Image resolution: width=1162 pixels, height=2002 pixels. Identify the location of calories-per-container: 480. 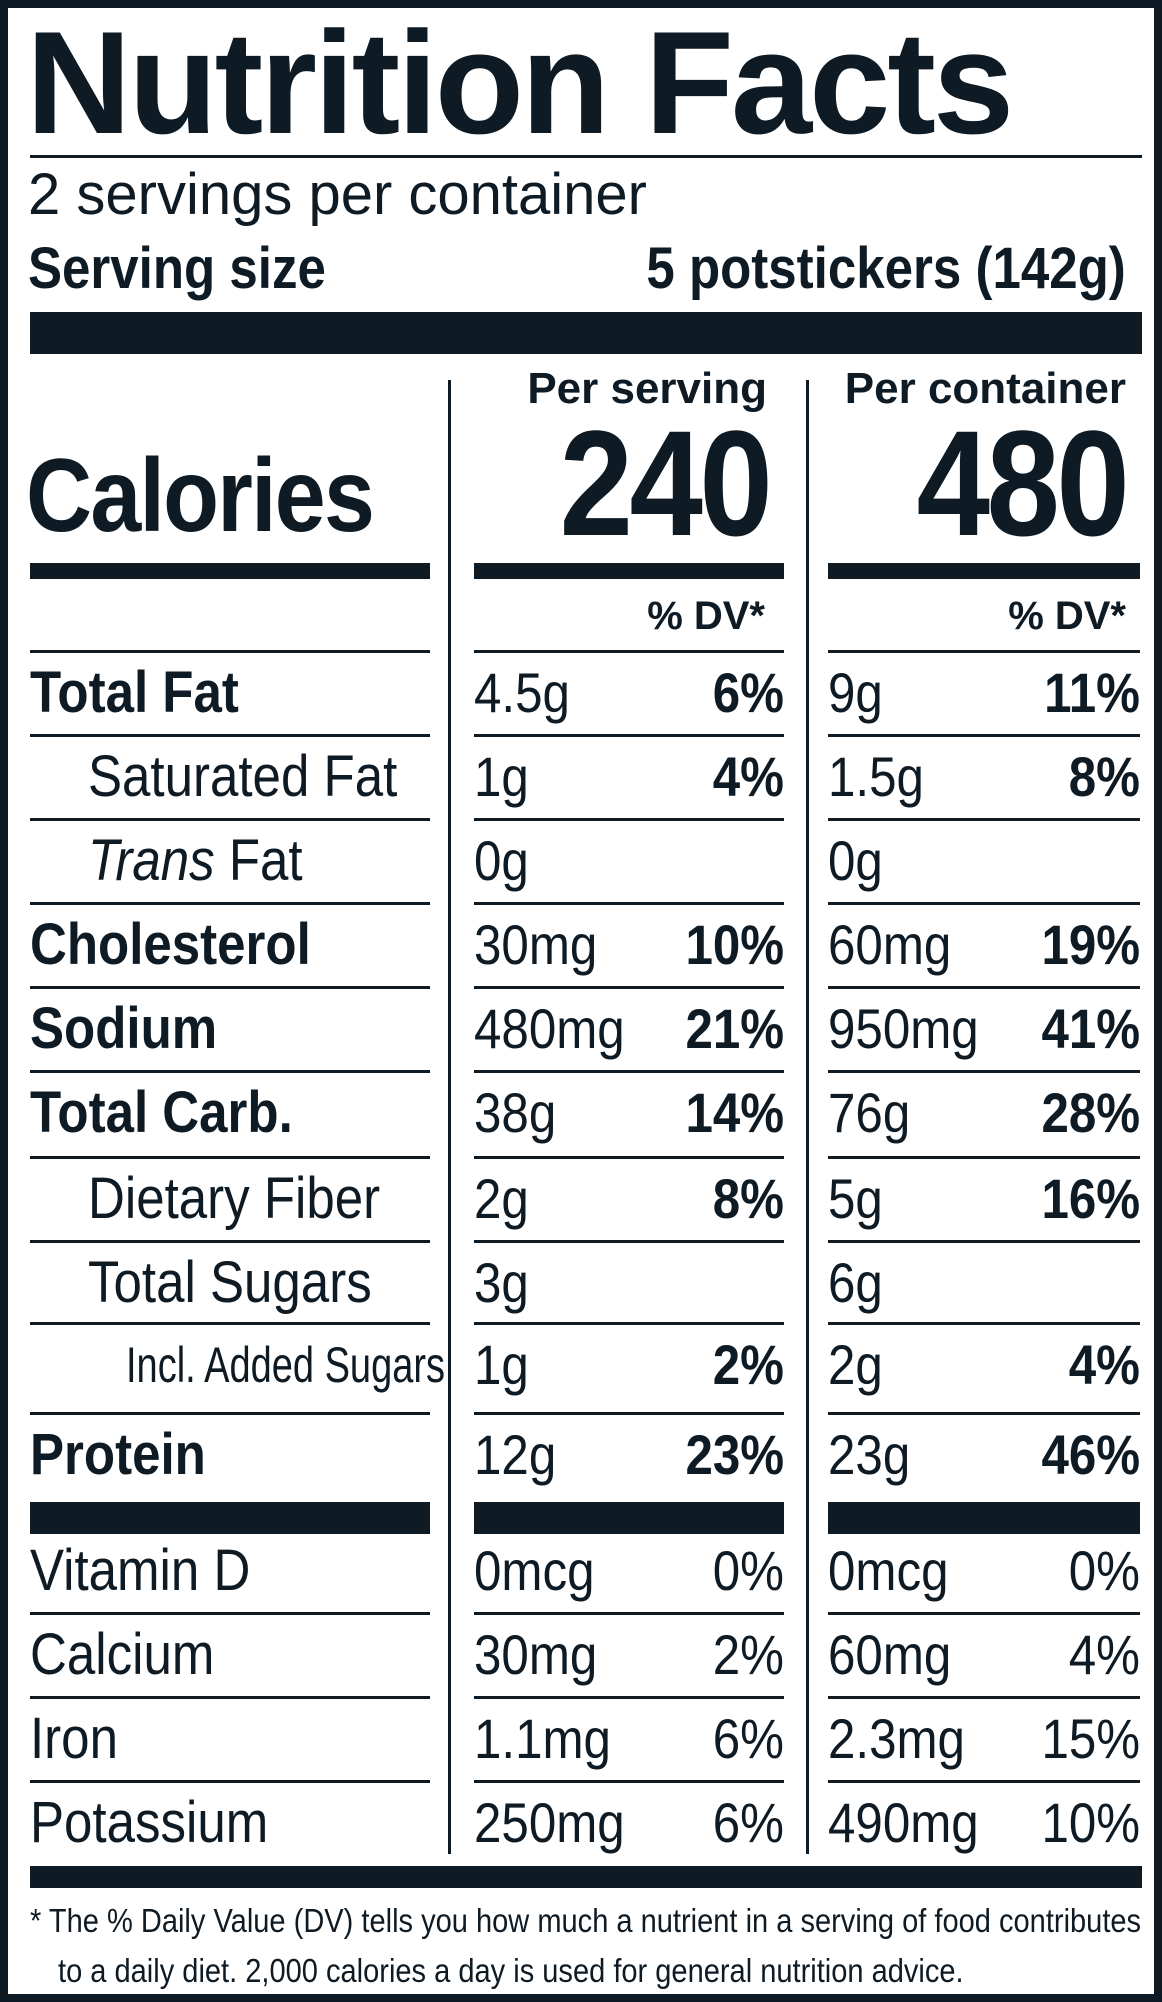
(1022, 483).